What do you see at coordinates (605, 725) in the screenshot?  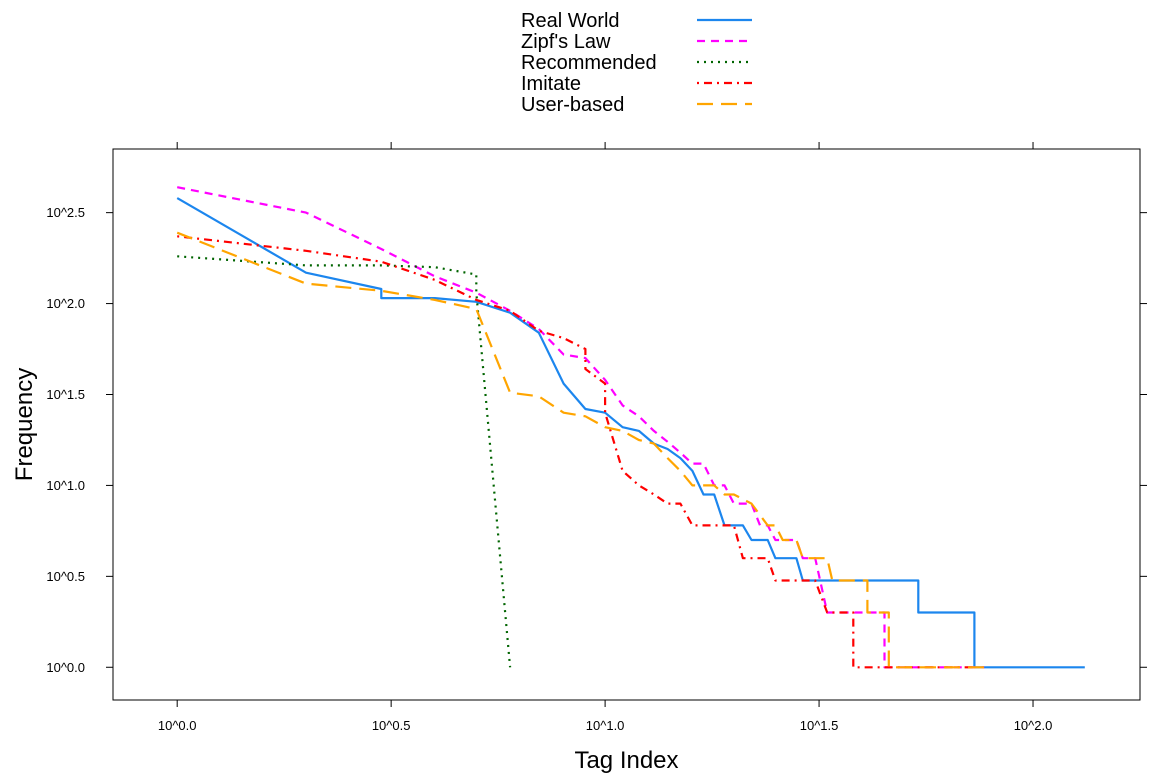 I see `x-tick-label: 10^1.0` at bounding box center [605, 725].